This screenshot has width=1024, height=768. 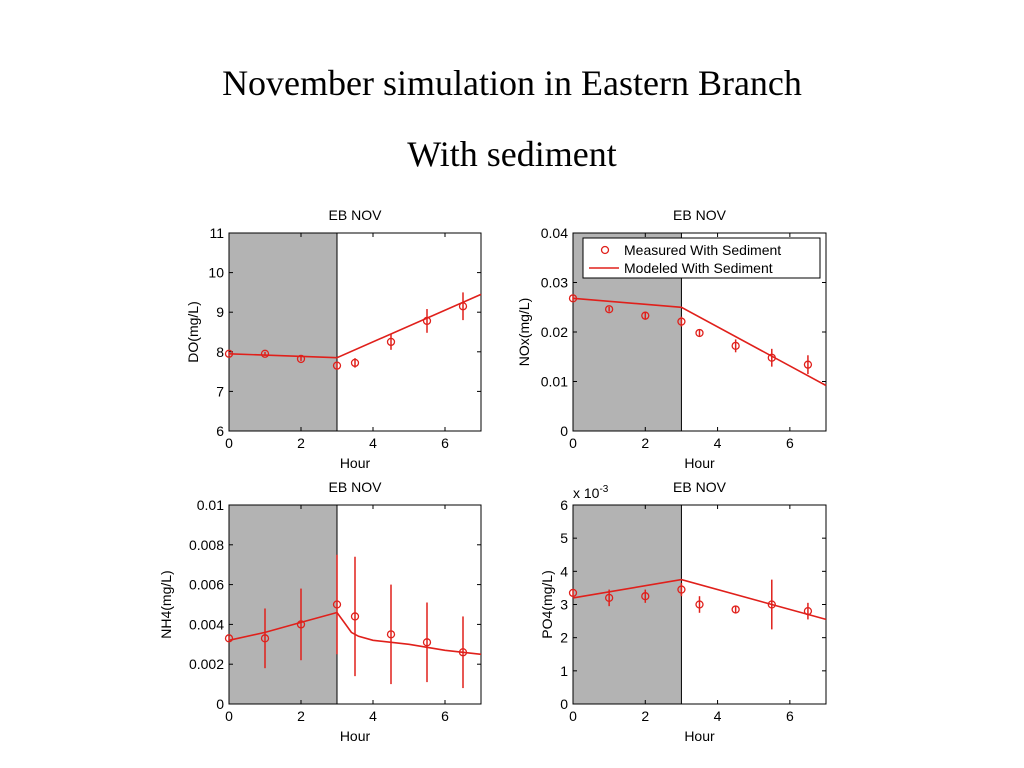 I want to click on panel-po4: 0 2 4 6 0 1 2 3 4 5 6 EB NOV Hour PO4(mg/L) x 10-3, so click(x=683, y=611).